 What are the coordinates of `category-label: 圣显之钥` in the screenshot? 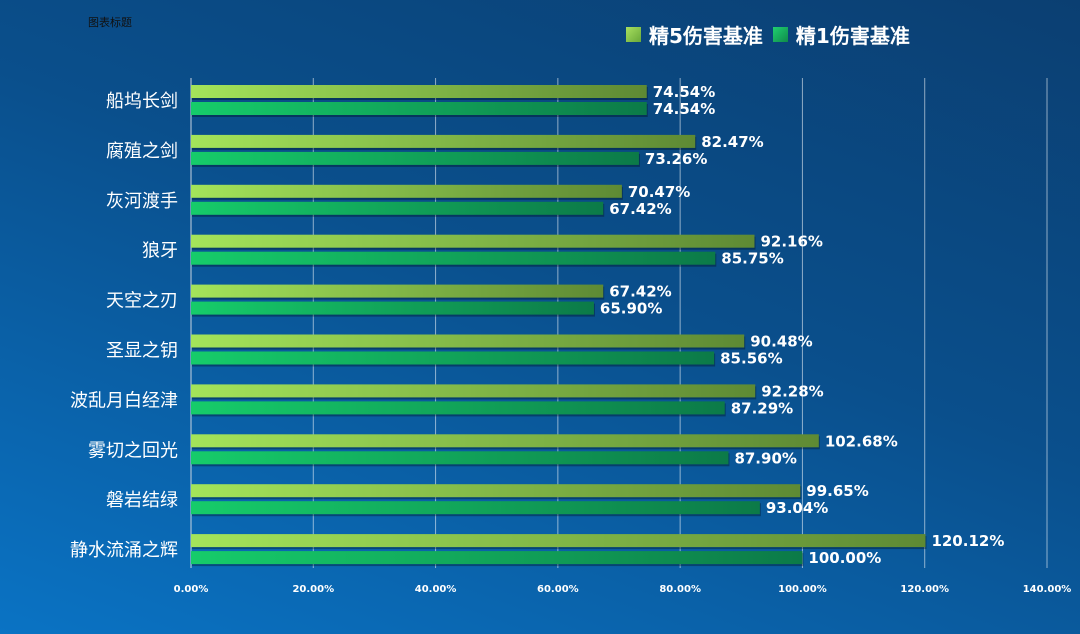 It's located at (142, 351).